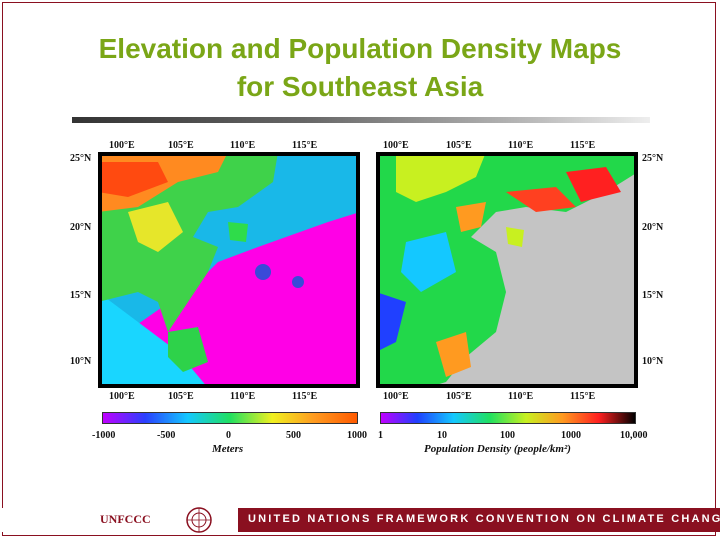 This screenshot has height=540, width=720. What do you see at coordinates (230, 418) in the screenshot?
I see `elevation-colorbar` at bounding box center [230, 418].